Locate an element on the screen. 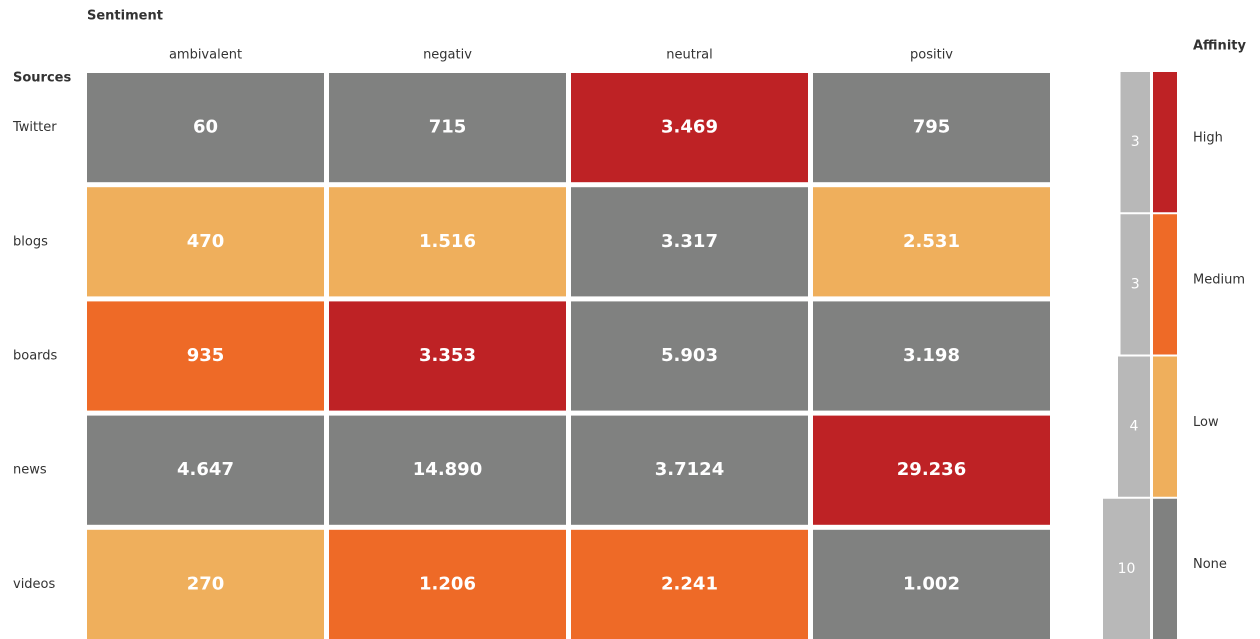  cell-label: 715 is located at coordinates (448, 127).